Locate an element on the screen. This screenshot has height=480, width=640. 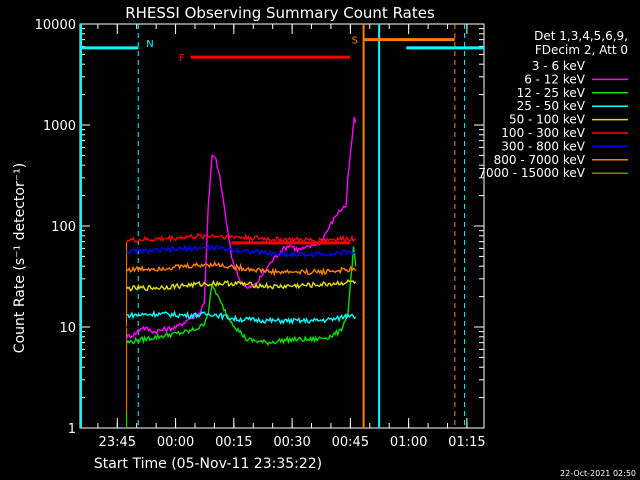
legend-entry-label: 7000 - 15000 keV is located at coordinates (531, 173).